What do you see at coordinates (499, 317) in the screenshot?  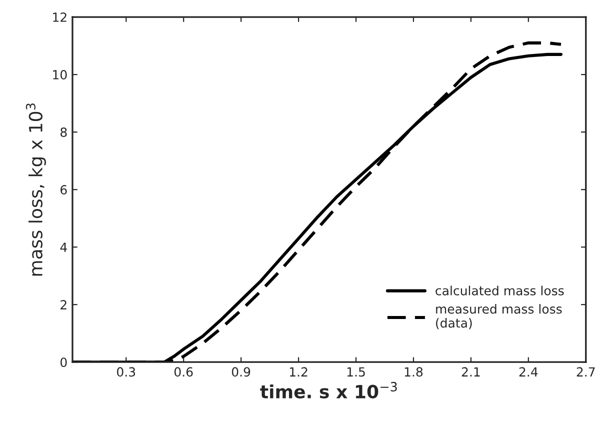 I see `legend-label: measured mass loss (data)` at bounding box center [499, 317].